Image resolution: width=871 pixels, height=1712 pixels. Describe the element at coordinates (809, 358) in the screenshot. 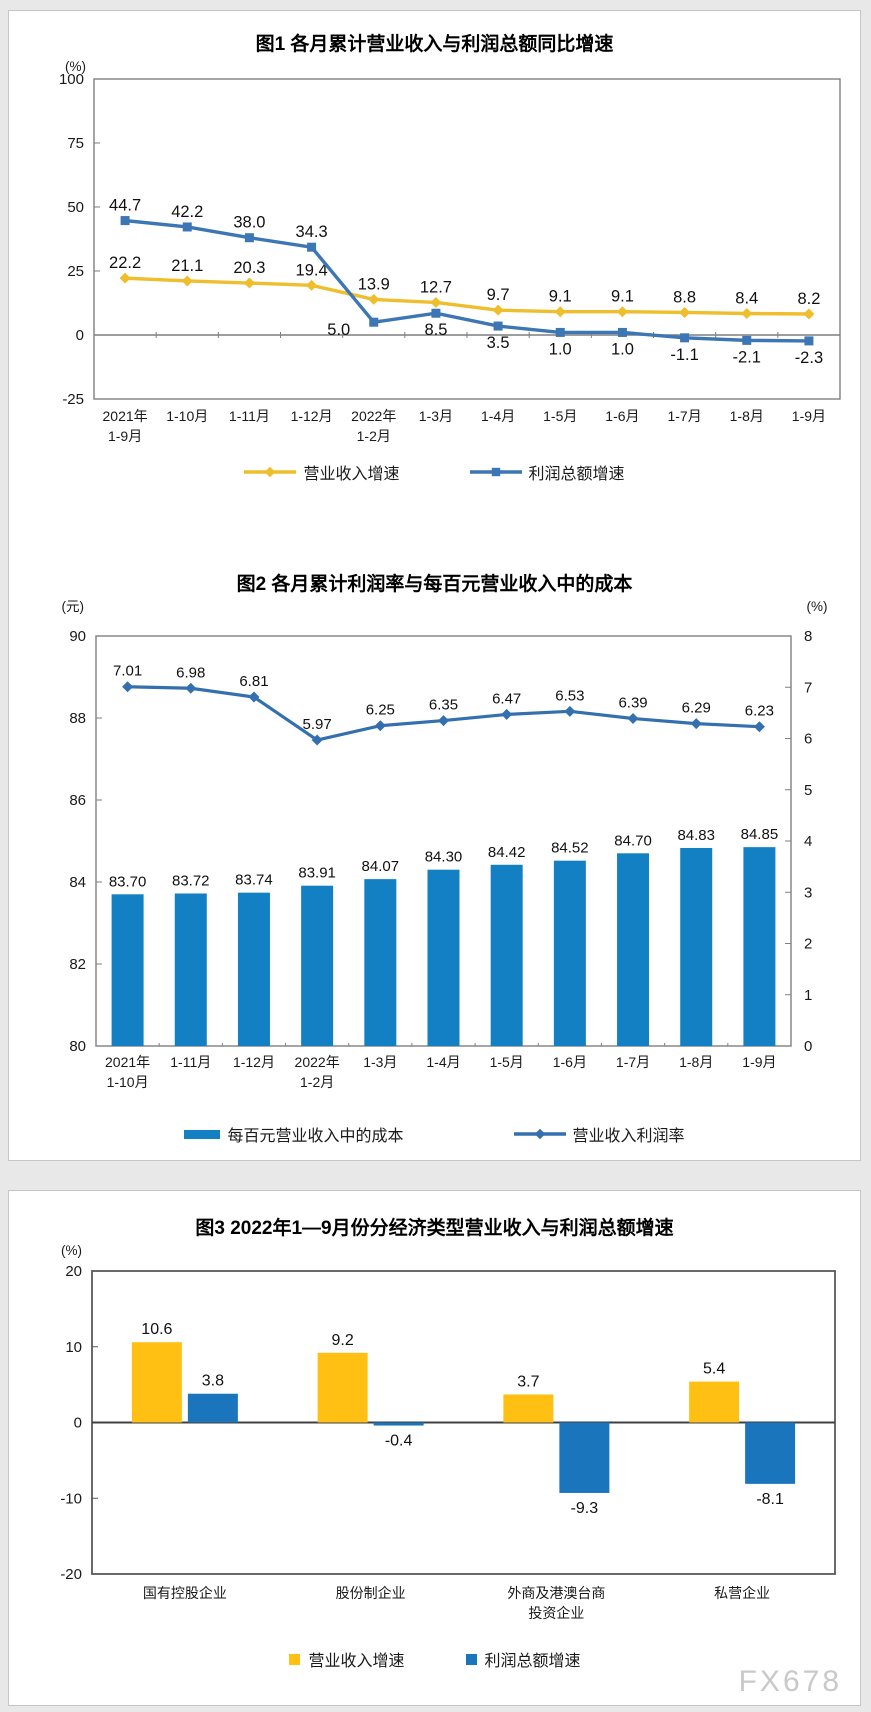

I see `value-label: -2.3` at that location.